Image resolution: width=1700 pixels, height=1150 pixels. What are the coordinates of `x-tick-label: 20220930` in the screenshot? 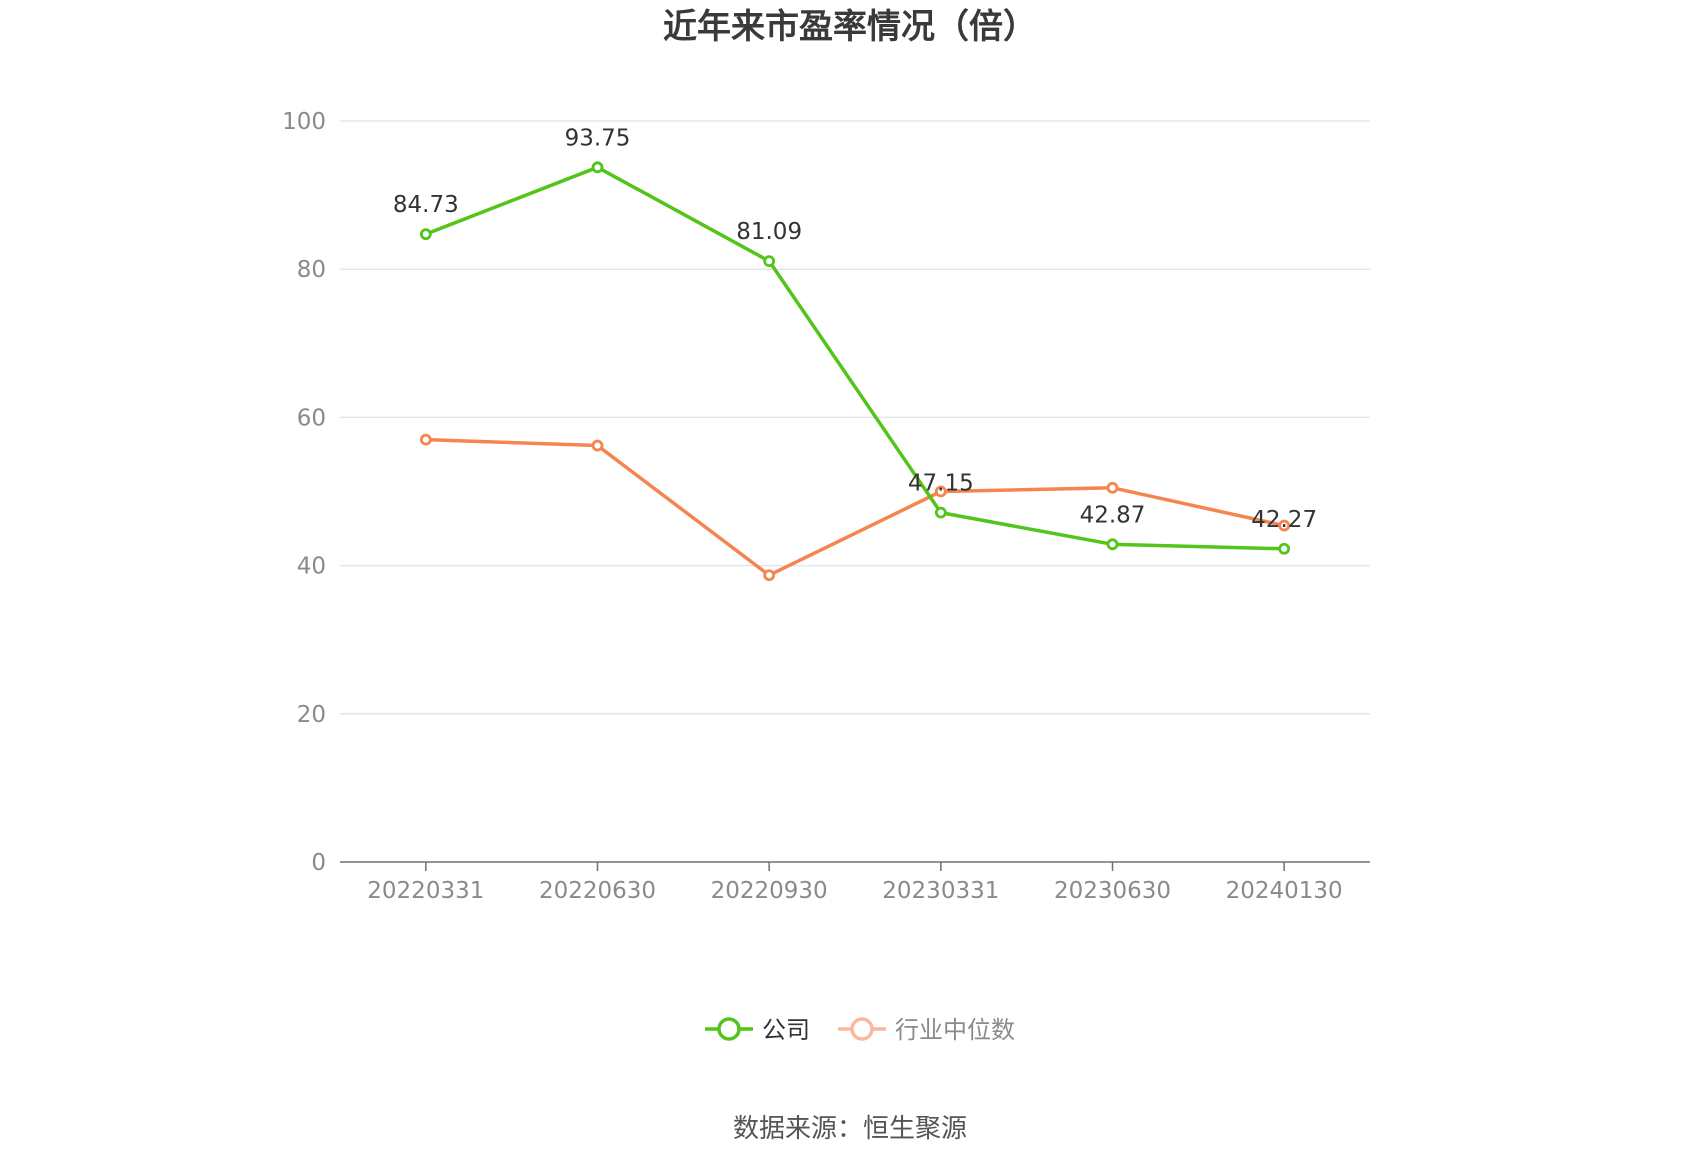 It's located at (769, 891).